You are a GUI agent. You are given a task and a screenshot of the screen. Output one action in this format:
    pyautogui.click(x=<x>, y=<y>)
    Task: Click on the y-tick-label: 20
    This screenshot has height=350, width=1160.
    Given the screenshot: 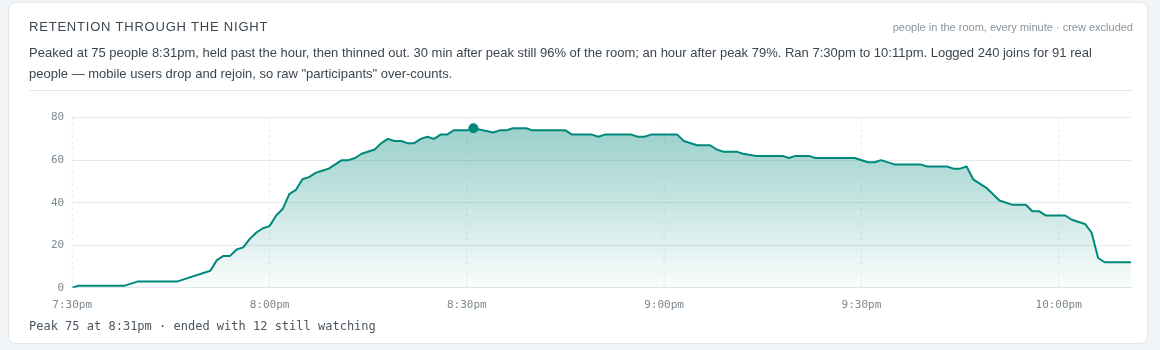 What is the action you would take?
    pyautogui.click(x=58, y=245)
    